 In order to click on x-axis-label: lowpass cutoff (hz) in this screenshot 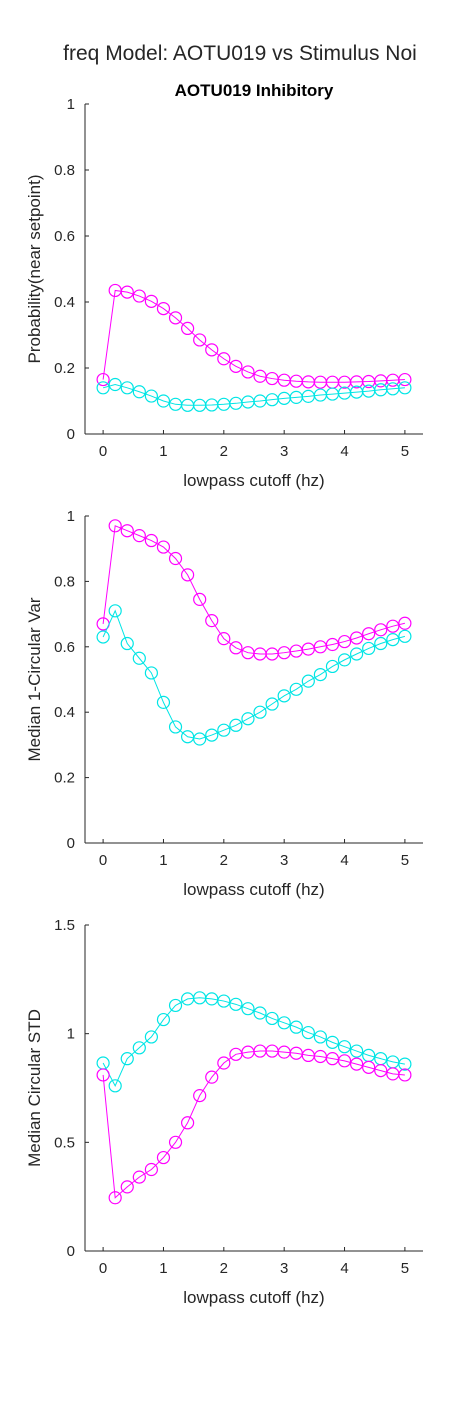, I will do `click(253, 1297)`.